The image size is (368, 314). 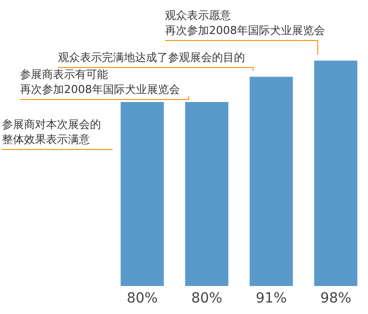 I want to click on data-label: 91%, so click(x=271, y=298).